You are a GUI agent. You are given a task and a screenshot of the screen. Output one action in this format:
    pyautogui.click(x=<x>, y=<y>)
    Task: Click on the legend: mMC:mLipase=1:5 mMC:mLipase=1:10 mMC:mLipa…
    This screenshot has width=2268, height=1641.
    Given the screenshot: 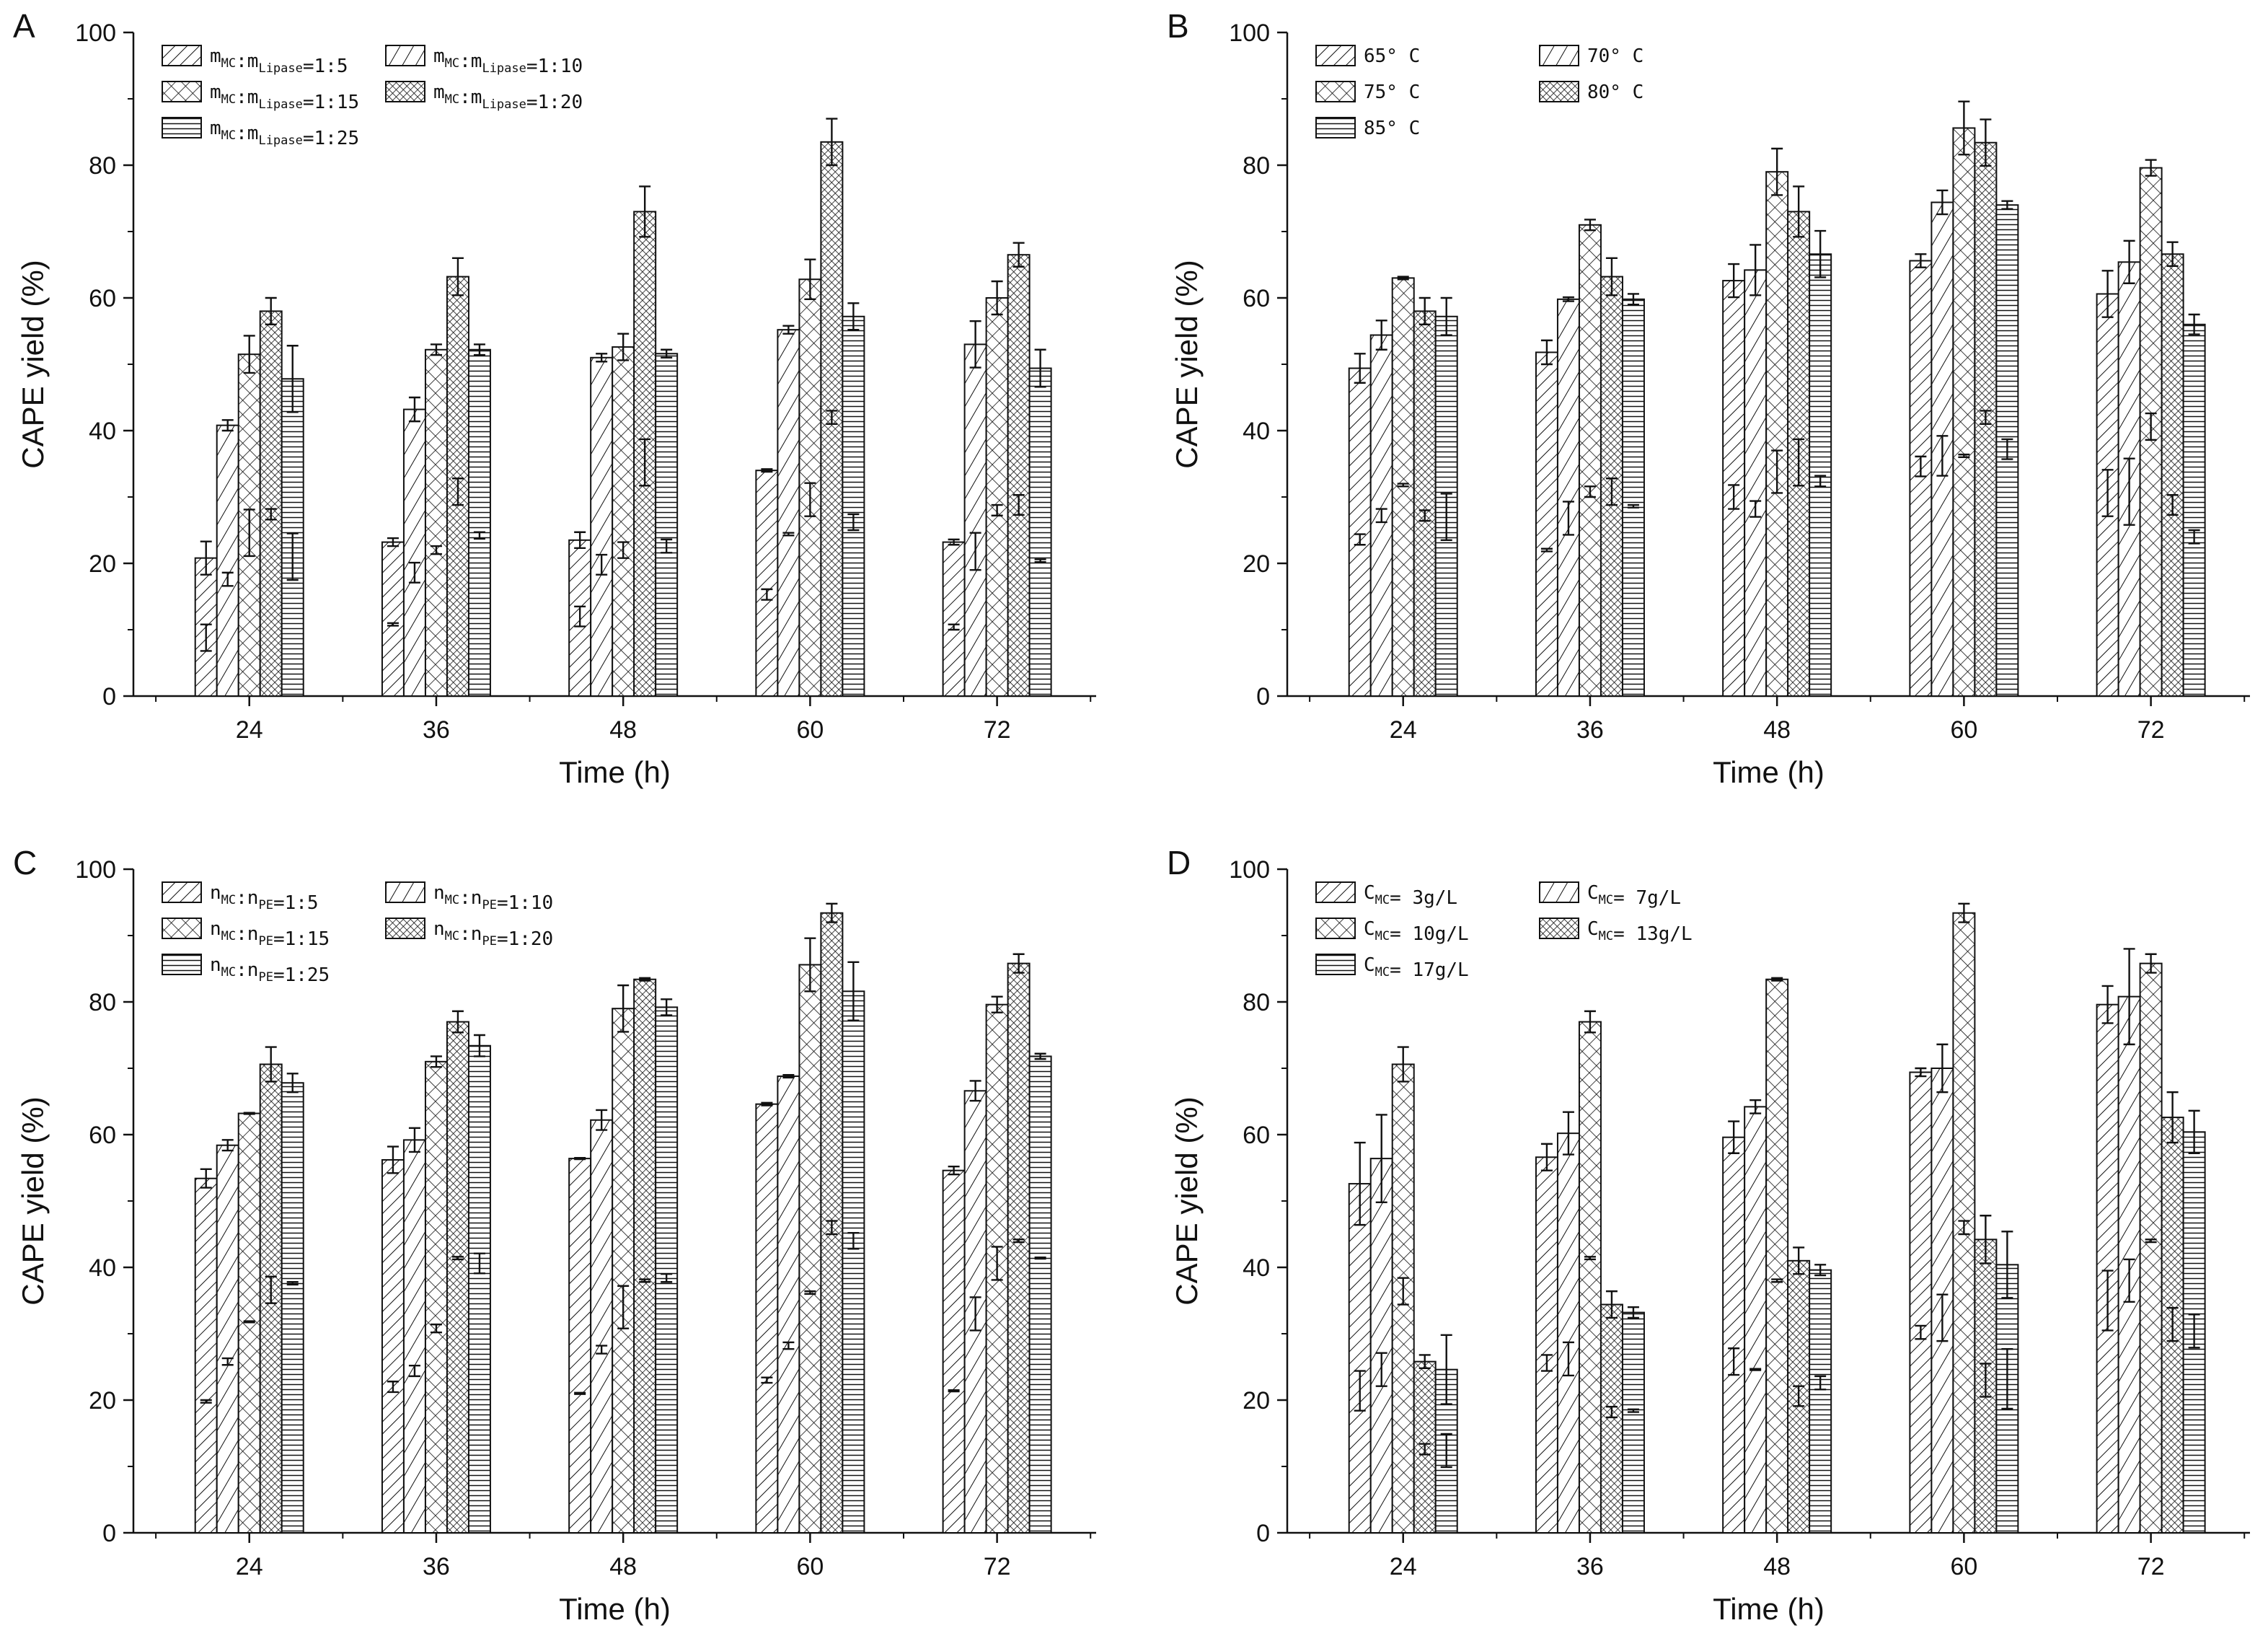 What is the action you would take?
    pyautogui.click(x=372, y=97)
    